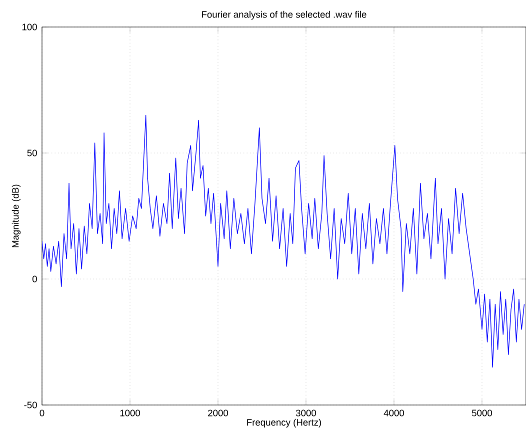  What do you see at coordinates (482, 413) in the screenshot?
I see `x-tick-label: 5000` at bounding box center [482, 413].